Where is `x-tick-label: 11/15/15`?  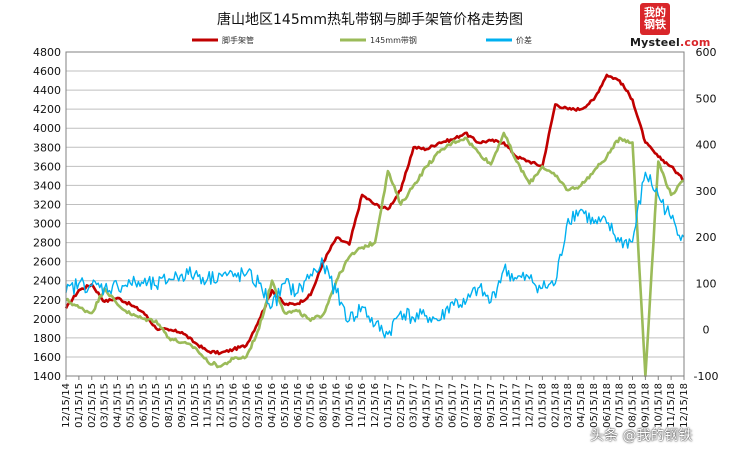
x-tick-label: 11/15/15 is located at coordinates (208, 405).